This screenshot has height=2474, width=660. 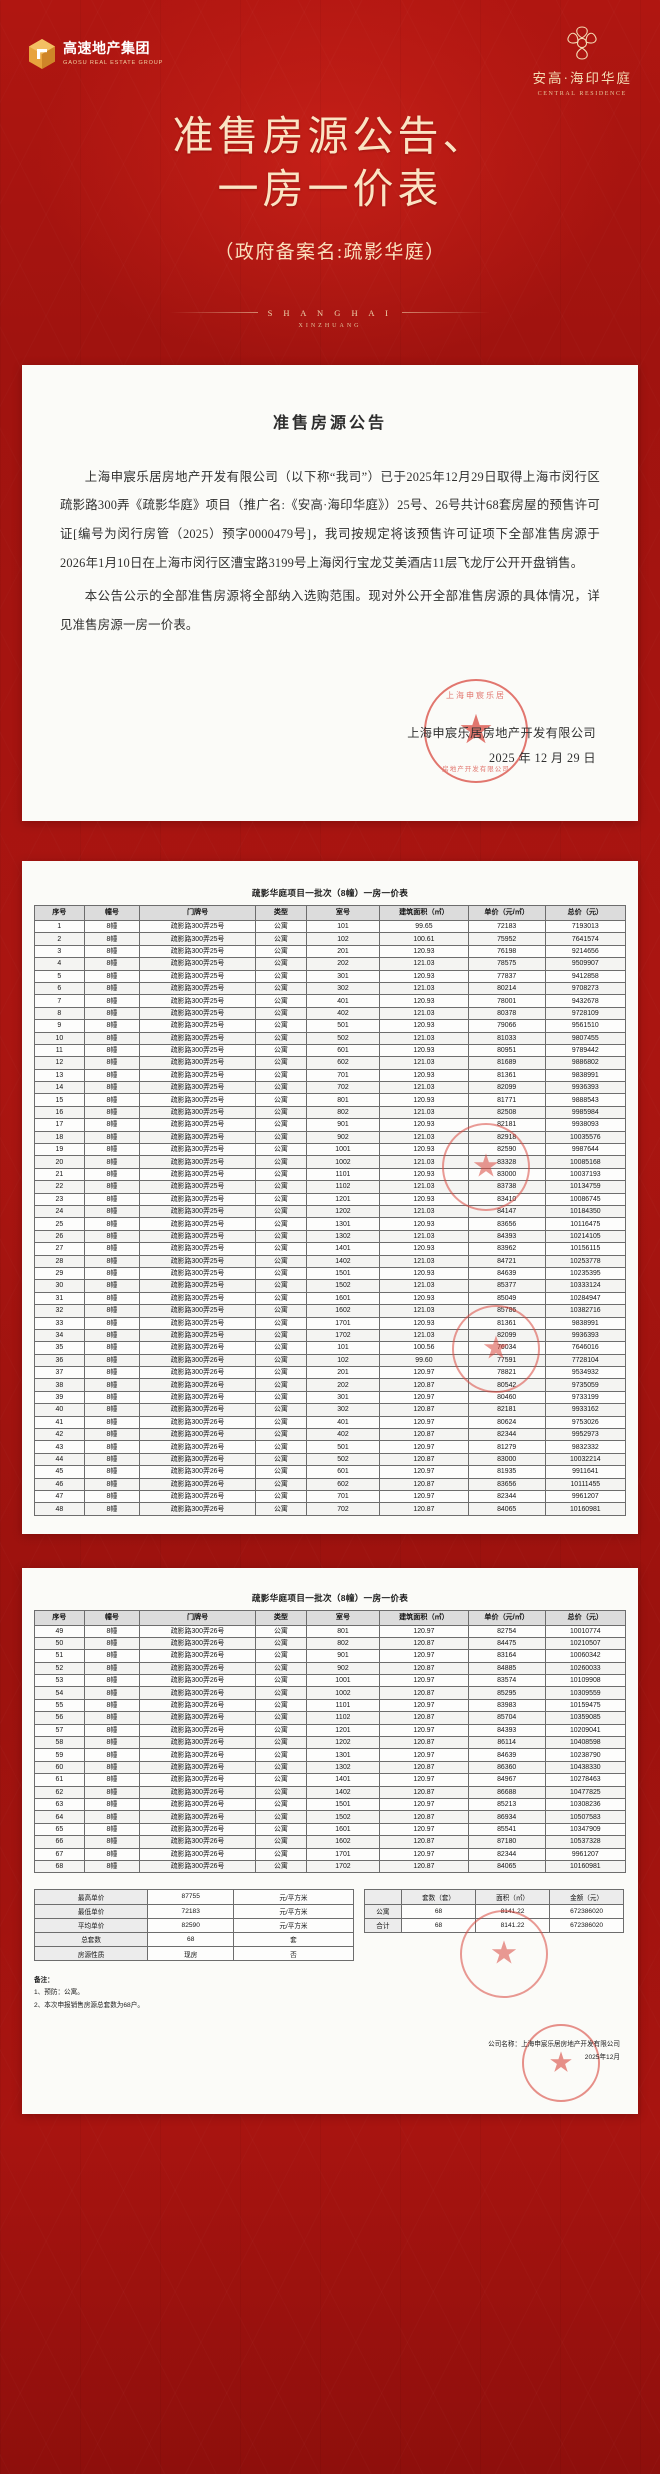 What do you see at coordinates (59, 1472) in the screenshot?
I see `cell-index: 45` at bounding box center [59, 1472].